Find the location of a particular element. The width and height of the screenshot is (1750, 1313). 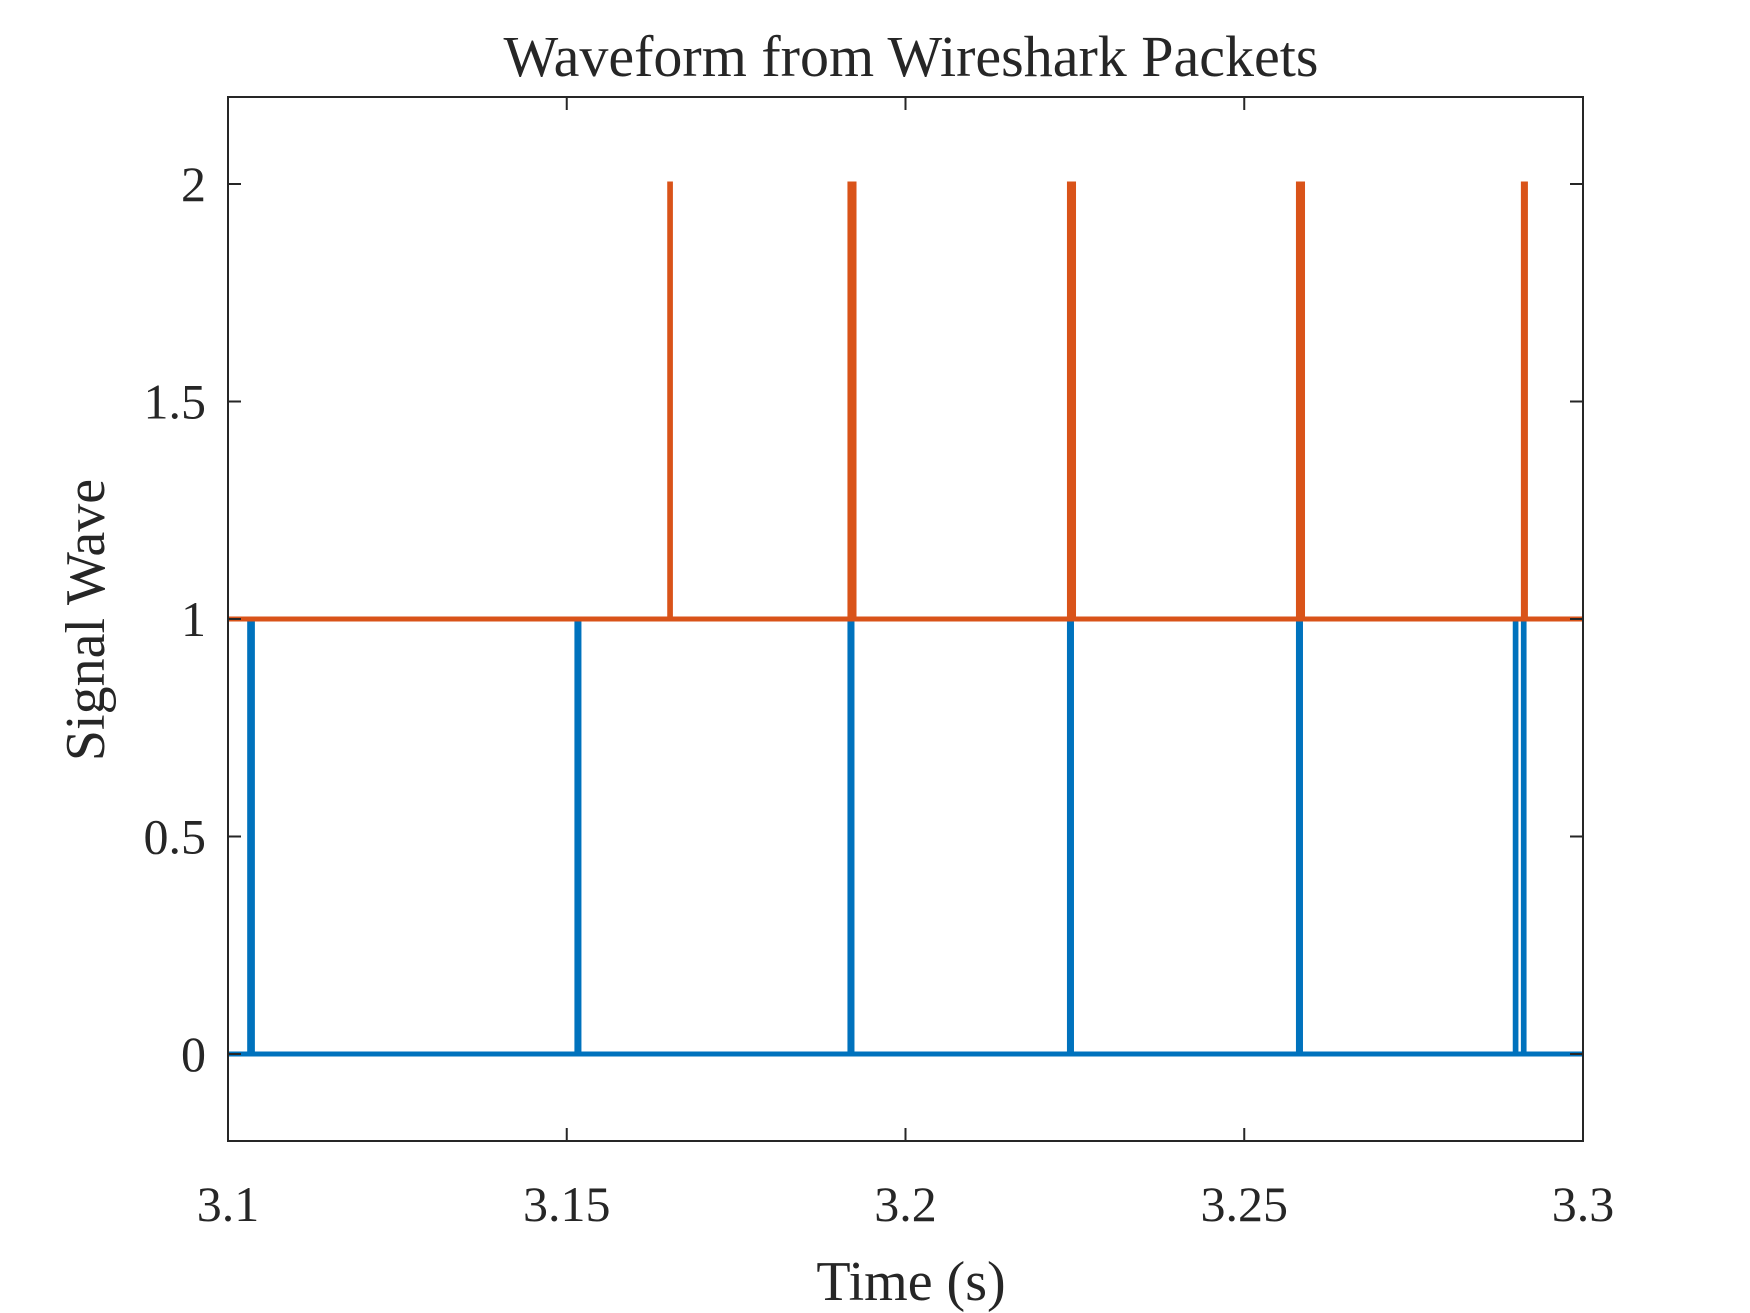

y-tick-label-2: 0.5 is located at coordinates (175, 837).